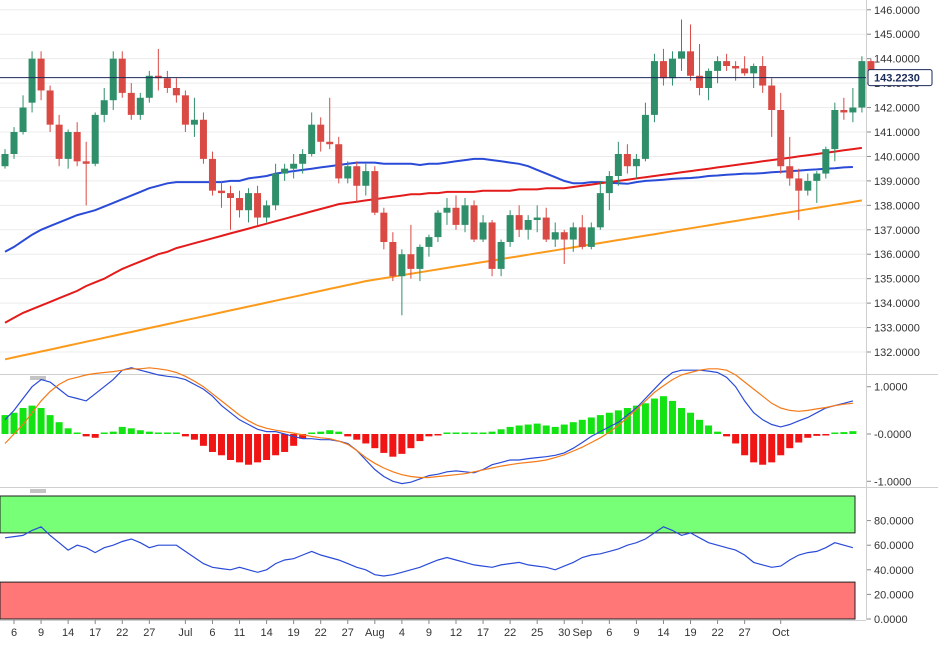 This screenshot has width=938, height=646. I want to click on price-y-tick-label: 139.0000, so click(897, 182).